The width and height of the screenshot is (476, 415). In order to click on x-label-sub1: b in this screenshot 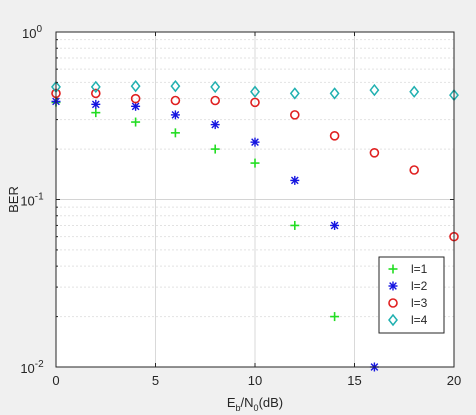, I will do `click(238, 408)`.